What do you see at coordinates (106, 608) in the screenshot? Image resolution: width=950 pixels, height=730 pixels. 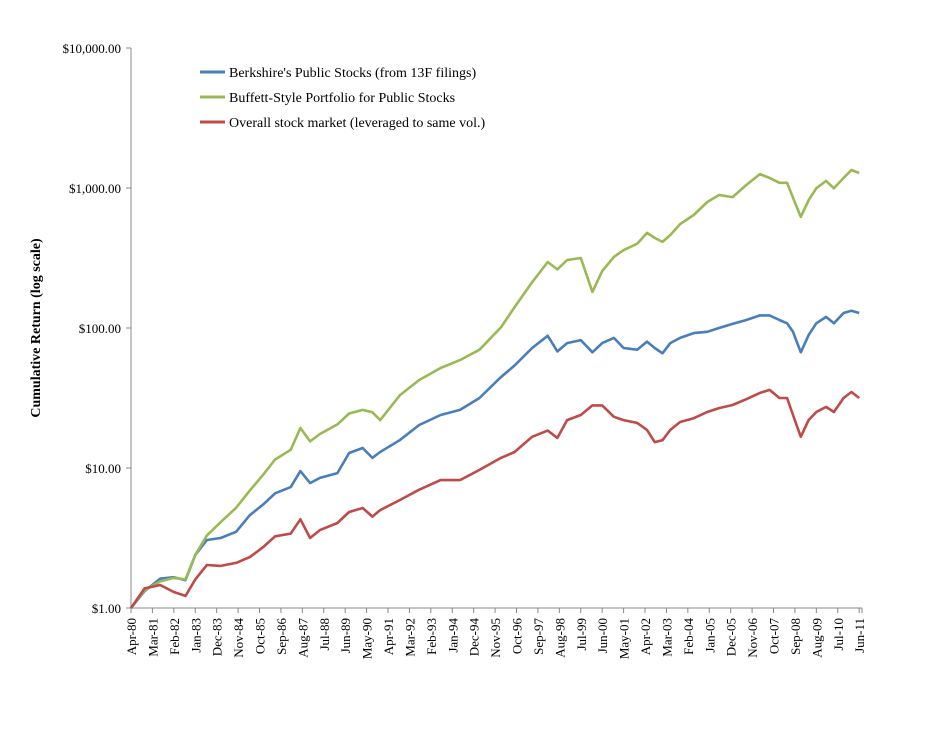 I see `y-tick-label: $1.00` at bounding box center [106, 608].